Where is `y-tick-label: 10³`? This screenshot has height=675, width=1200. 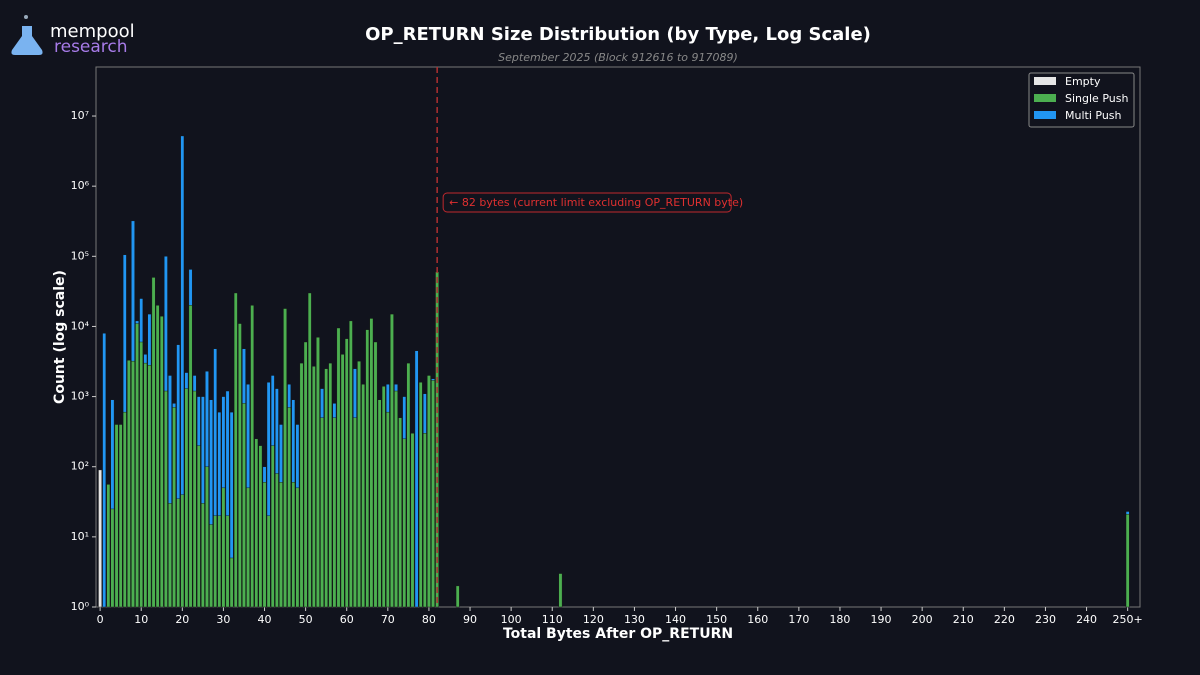 y-tick-label: 10³ is located at coordinates (80, 396).